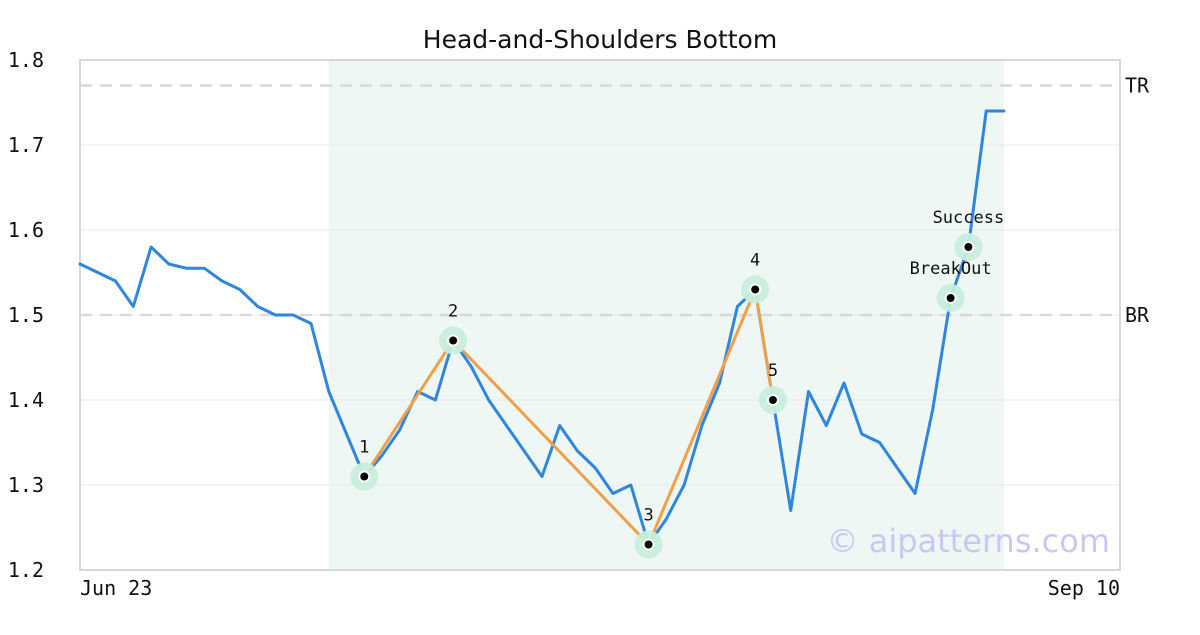 The width and height of the screenshot is (1200, 635). What do you see at coordinates (26, 230) in the screenshot?
I see `y-tick-label: 1.6` at bounding box center [26, 230].